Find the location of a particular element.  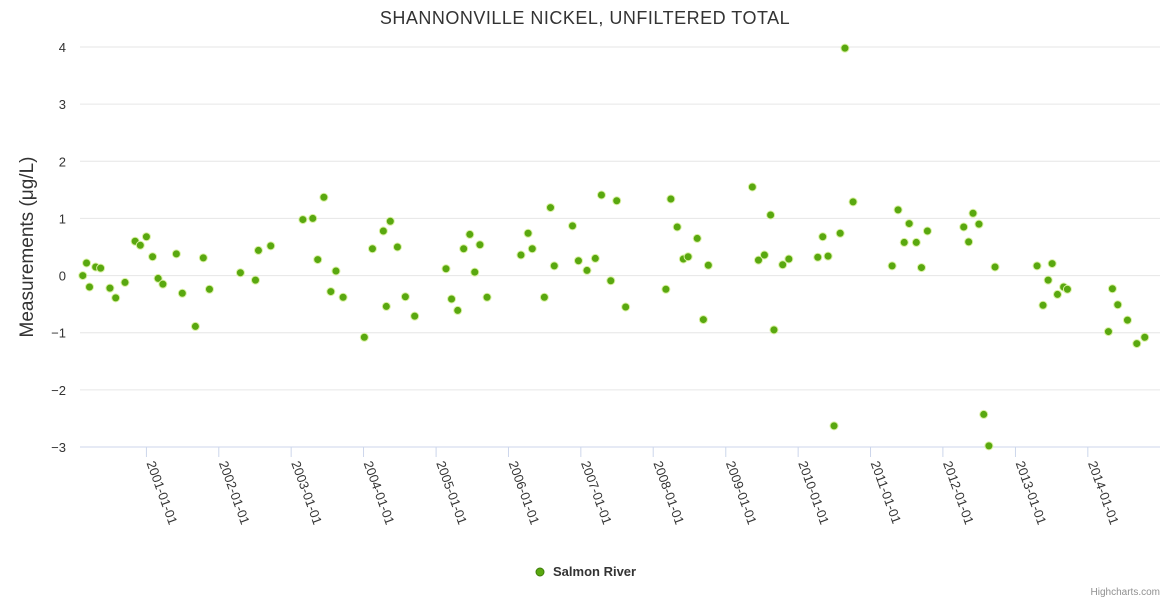

credits-link: Highcharts.com is located at coordinates (1125, 592).